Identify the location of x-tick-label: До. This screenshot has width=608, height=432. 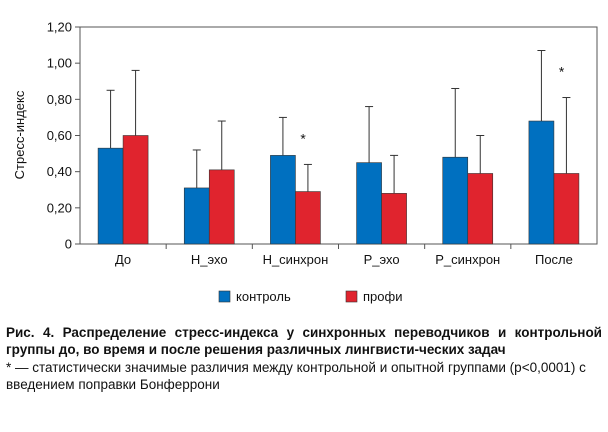
(123, 259).